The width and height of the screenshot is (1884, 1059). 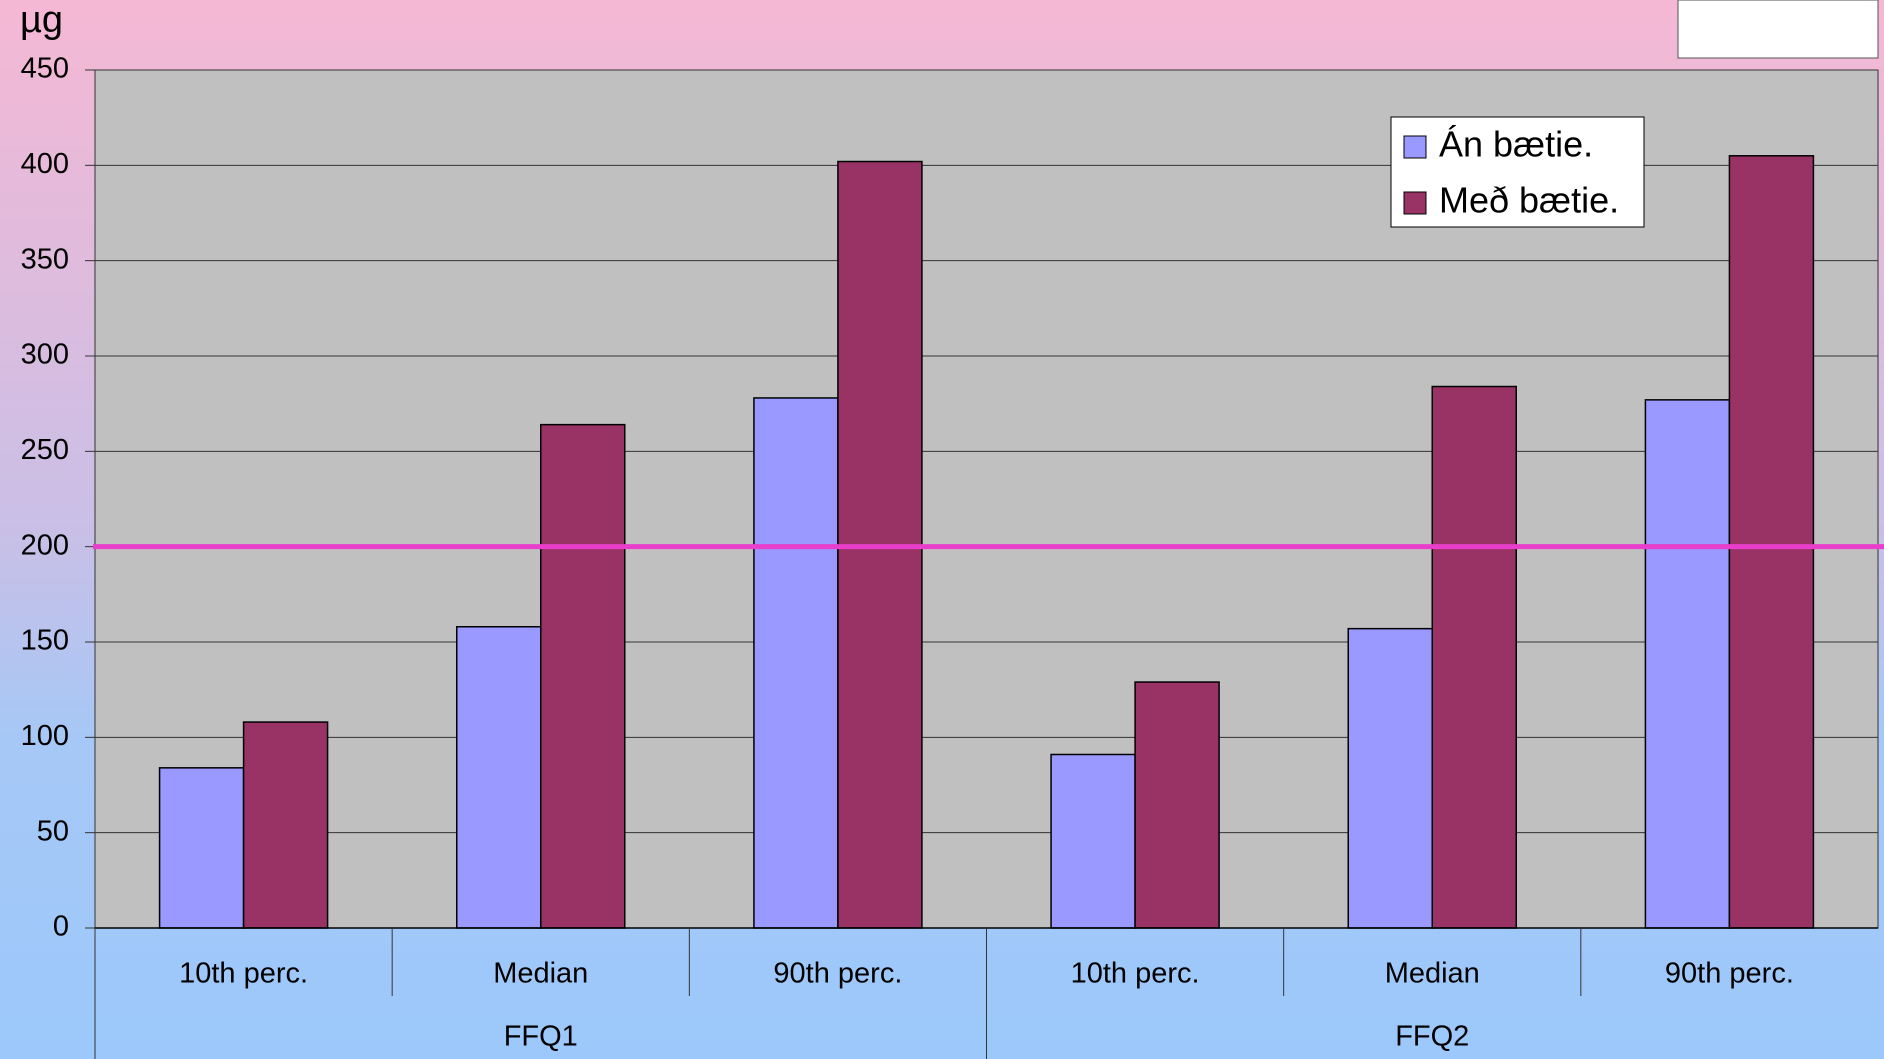 What do you see at coordinates (1517, 172) in the screenshot?
I see `legend` at bounding box center [1517, 172].